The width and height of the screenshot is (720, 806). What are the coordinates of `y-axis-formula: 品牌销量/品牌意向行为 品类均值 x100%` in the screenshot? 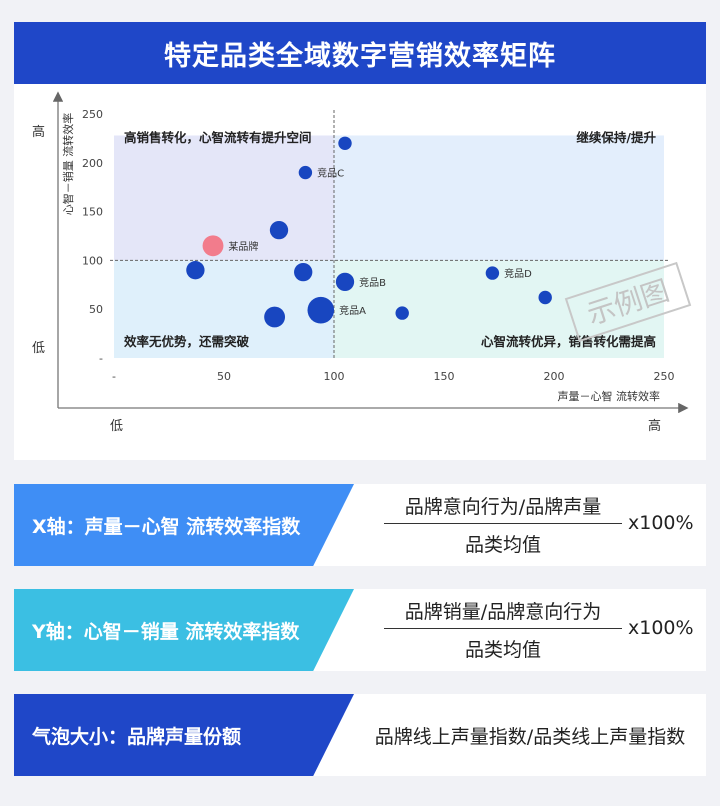 It's located at (530, 630).